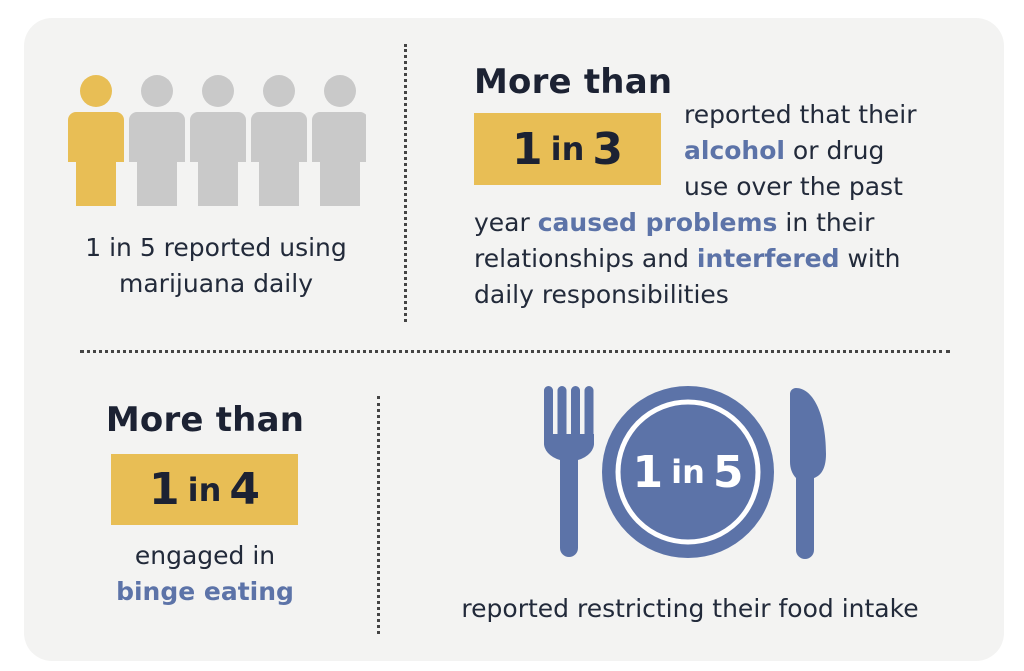 This screenshot has height=671, width=1024. Describe the element at coordinates (405, 183) in the screenshot. I see `divider-vertical-top` at that location.